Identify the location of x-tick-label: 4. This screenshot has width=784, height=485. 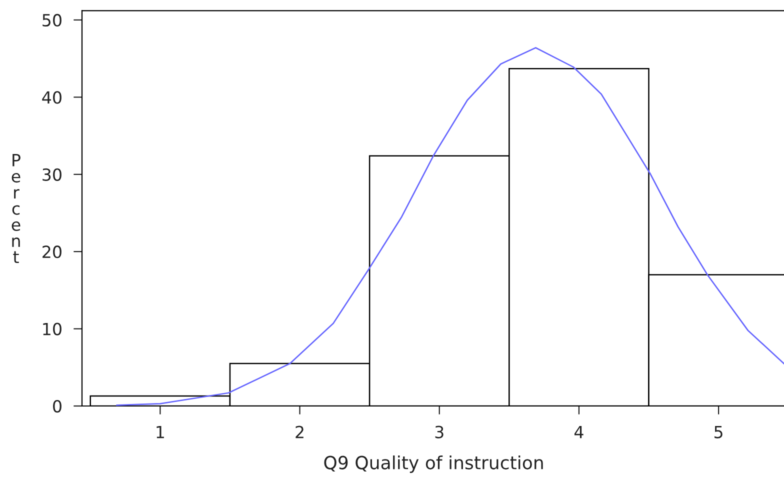
(579, 432).